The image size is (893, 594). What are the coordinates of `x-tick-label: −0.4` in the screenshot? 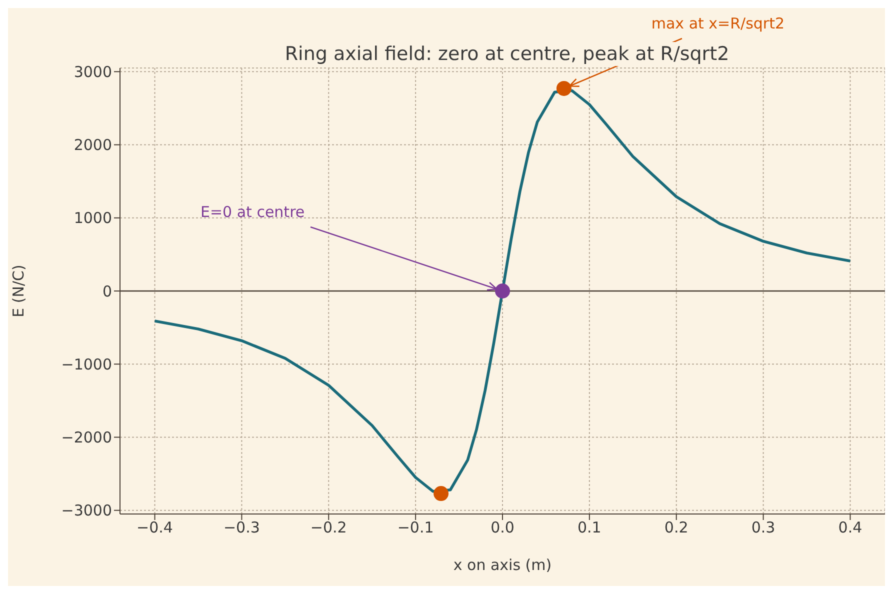 It's located at (154, 527).